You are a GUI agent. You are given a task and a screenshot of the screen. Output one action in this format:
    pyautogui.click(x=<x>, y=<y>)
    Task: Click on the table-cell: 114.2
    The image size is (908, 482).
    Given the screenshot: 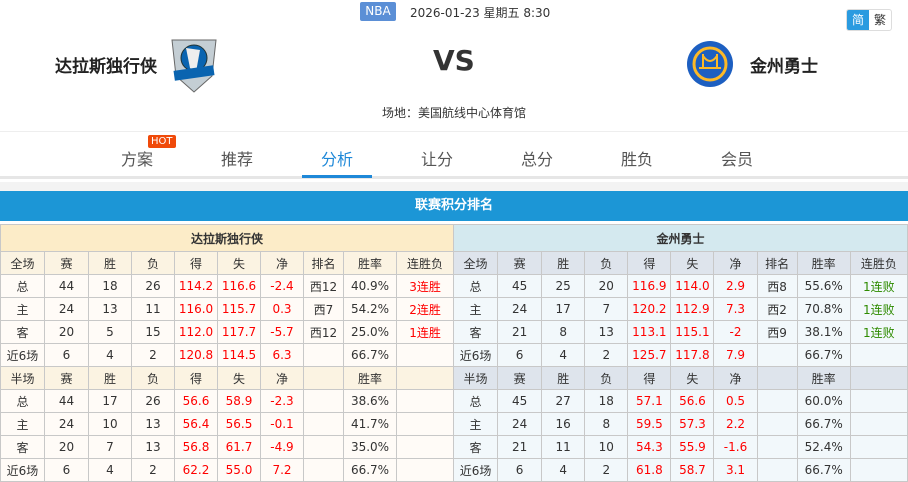 What is the action you would take?
    pyautogui.click(x=196, y=286)
    